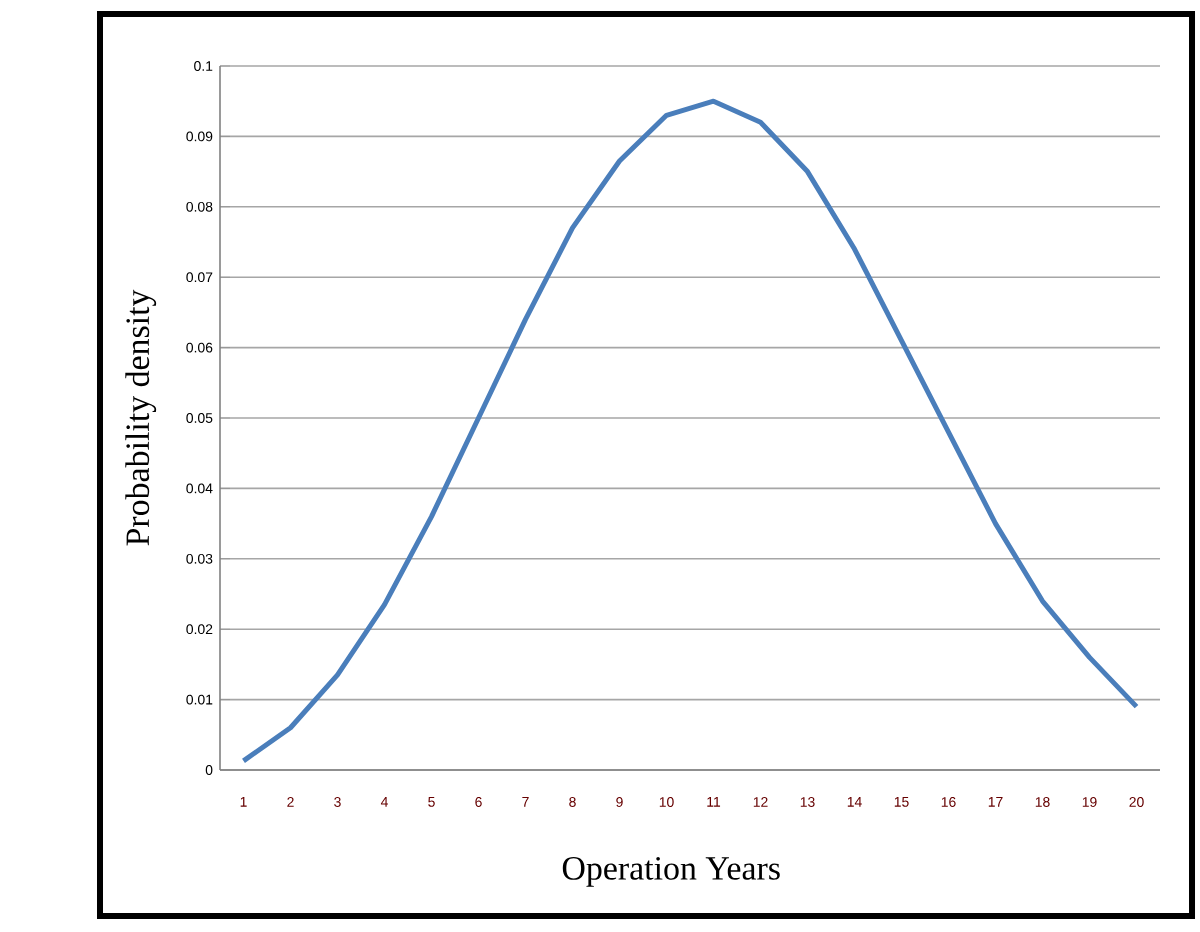 Image resolution: width=1200 pixels, height=932 pixels. What do you see at coordinates (671, 872) in the screenshot?
I see `x-axis-title: Operation Years` at bounding box center [671, 872].